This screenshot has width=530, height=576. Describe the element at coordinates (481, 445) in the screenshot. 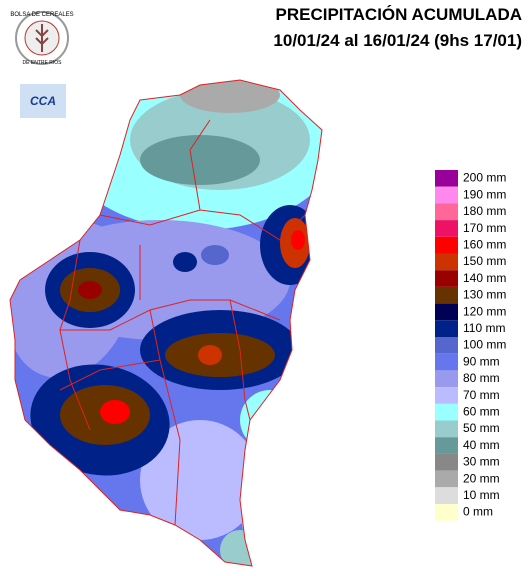

I see `legend-label: 40 mm` at that location.